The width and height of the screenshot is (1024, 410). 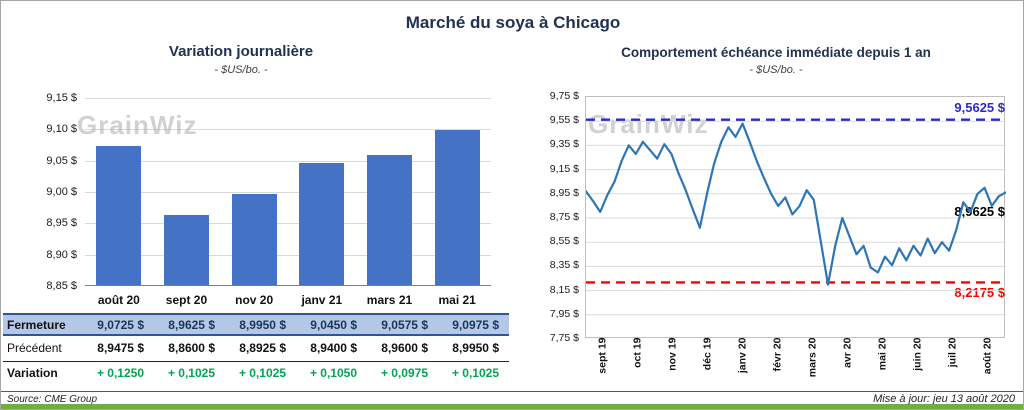 I want to click on table-row-label: Précédent, so click(x=34, y=347).